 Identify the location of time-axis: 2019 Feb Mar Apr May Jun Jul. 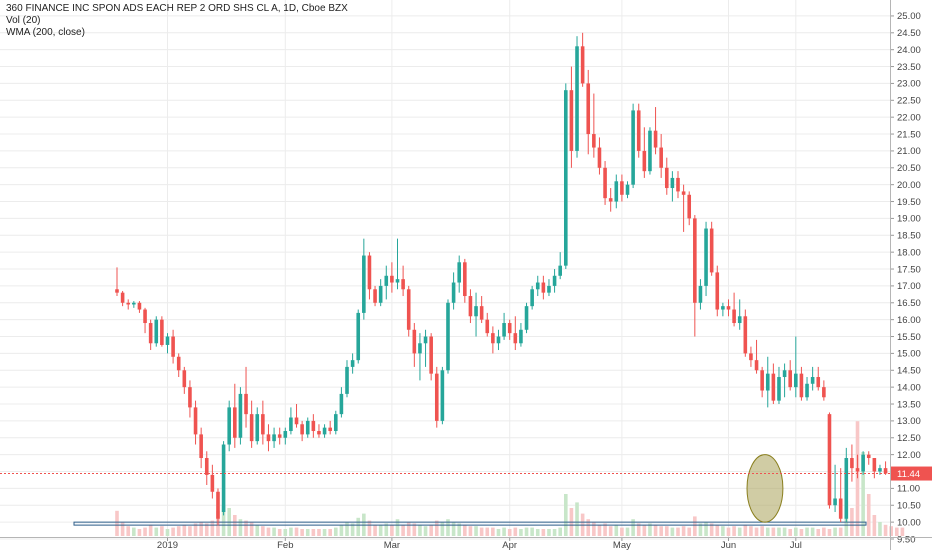
(466, 544).